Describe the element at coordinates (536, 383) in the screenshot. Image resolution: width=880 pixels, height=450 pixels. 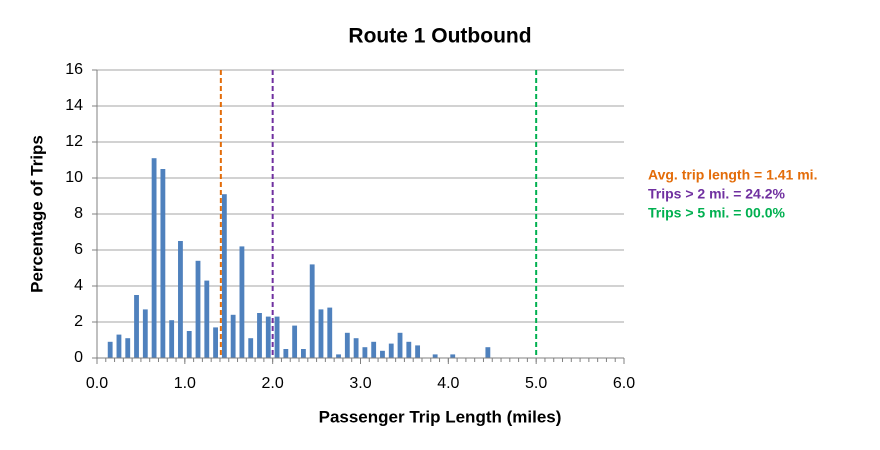
I see `x-tick-label: 5.0` at that location.